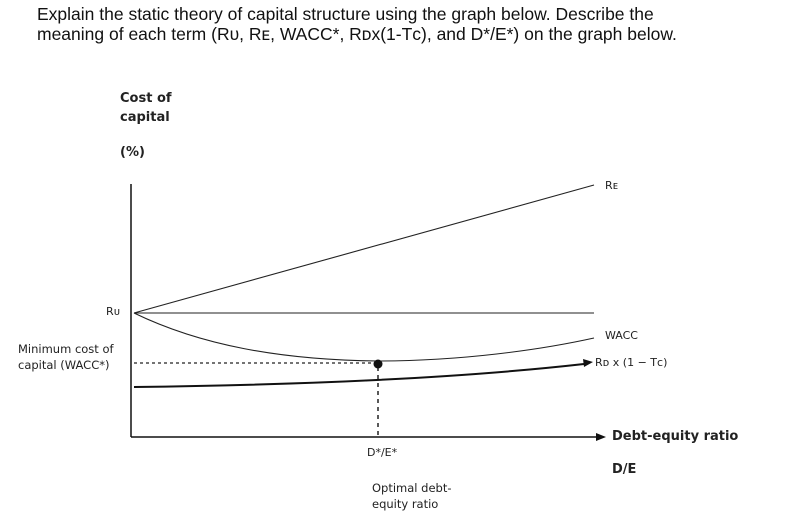 The height and width of the screenshot is (530, 792). I want to click on wacc-curve, so click(364, 337).